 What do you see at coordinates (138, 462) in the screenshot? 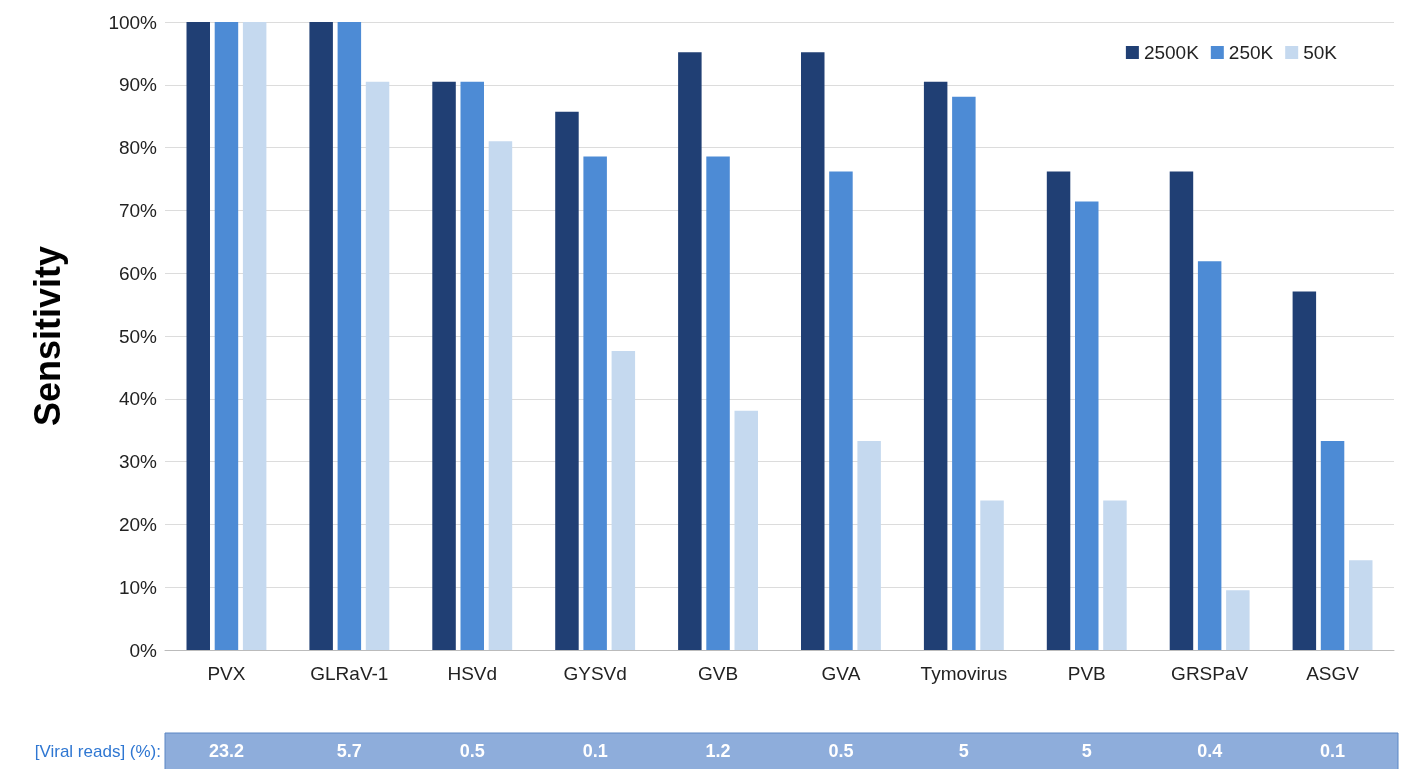
I see `y-tick-label: 30%` at bounding box center [138, 462].